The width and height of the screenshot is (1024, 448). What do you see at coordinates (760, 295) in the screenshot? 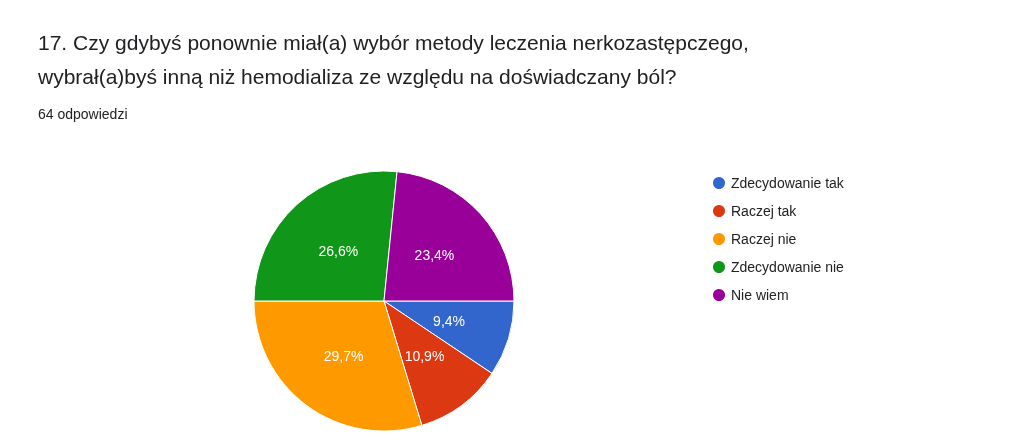
I see `legend-label: Nie wiem` at bounding box center [760, 295].